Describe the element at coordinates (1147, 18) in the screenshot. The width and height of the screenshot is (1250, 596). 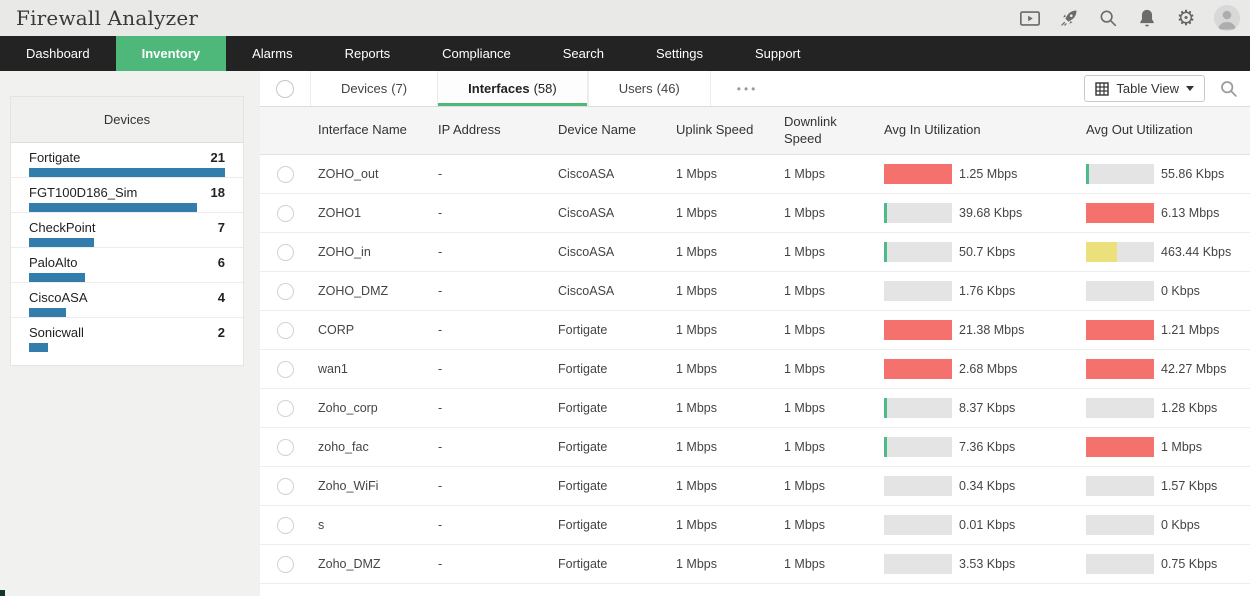
I see `bell-icon` at that location.